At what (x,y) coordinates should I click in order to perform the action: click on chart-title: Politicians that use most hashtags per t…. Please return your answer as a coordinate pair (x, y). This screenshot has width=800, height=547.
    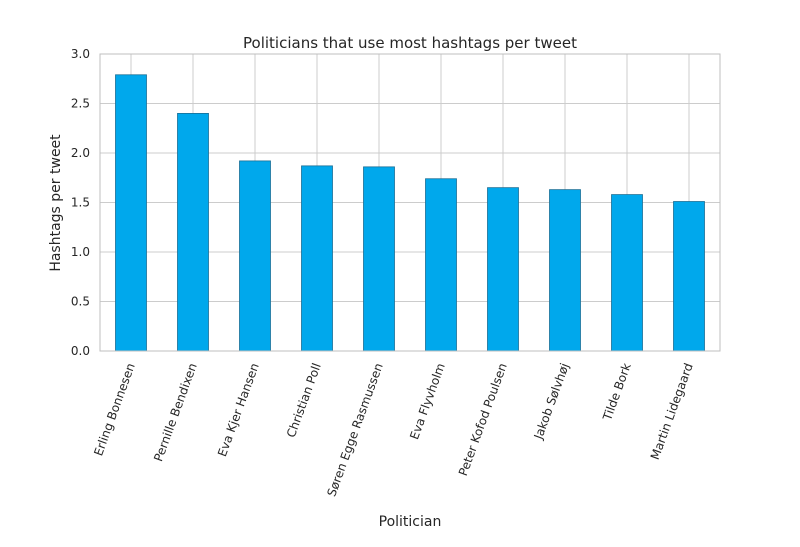
    Looking at the image, I should click on (410, 43).